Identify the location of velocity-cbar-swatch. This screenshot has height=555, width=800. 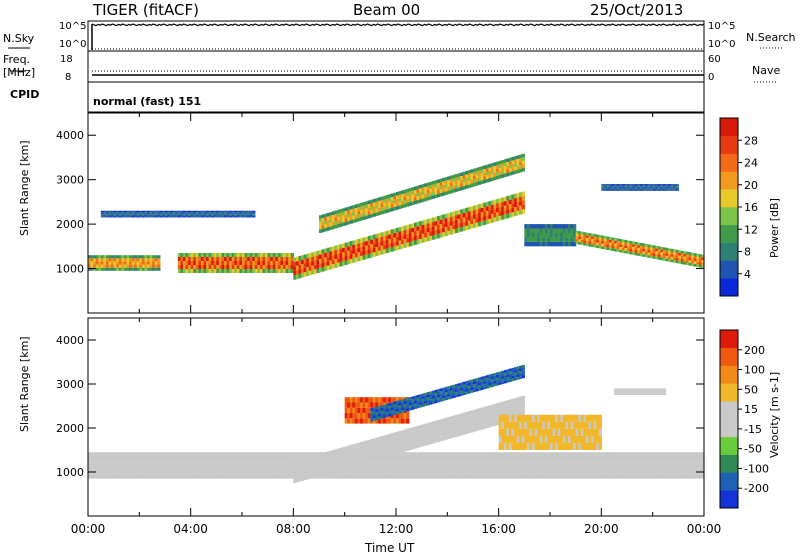
(729, 499).